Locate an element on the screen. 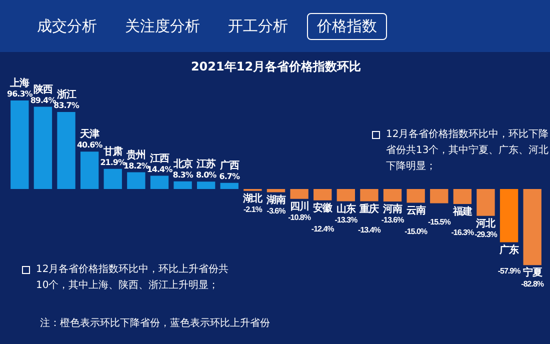 This screenshot has width=550, height=344. chart-title: 2021年12月各省价格指数环比 is located at coordinates (276, 66).